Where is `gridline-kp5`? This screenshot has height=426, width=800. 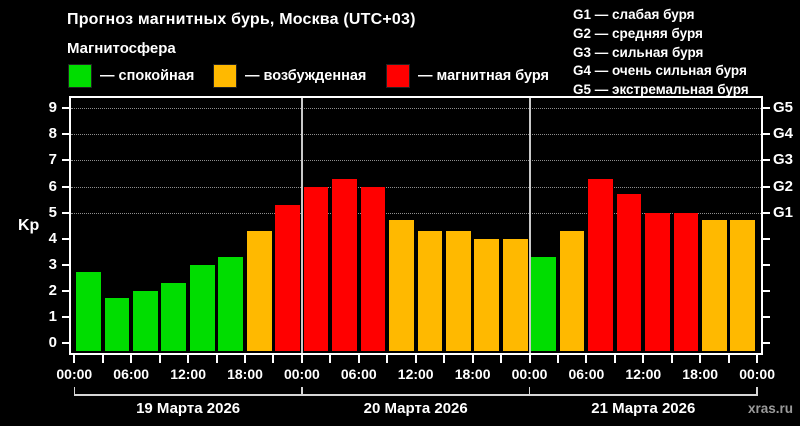 gridline-kp5 is located at coordinates (416, 213).